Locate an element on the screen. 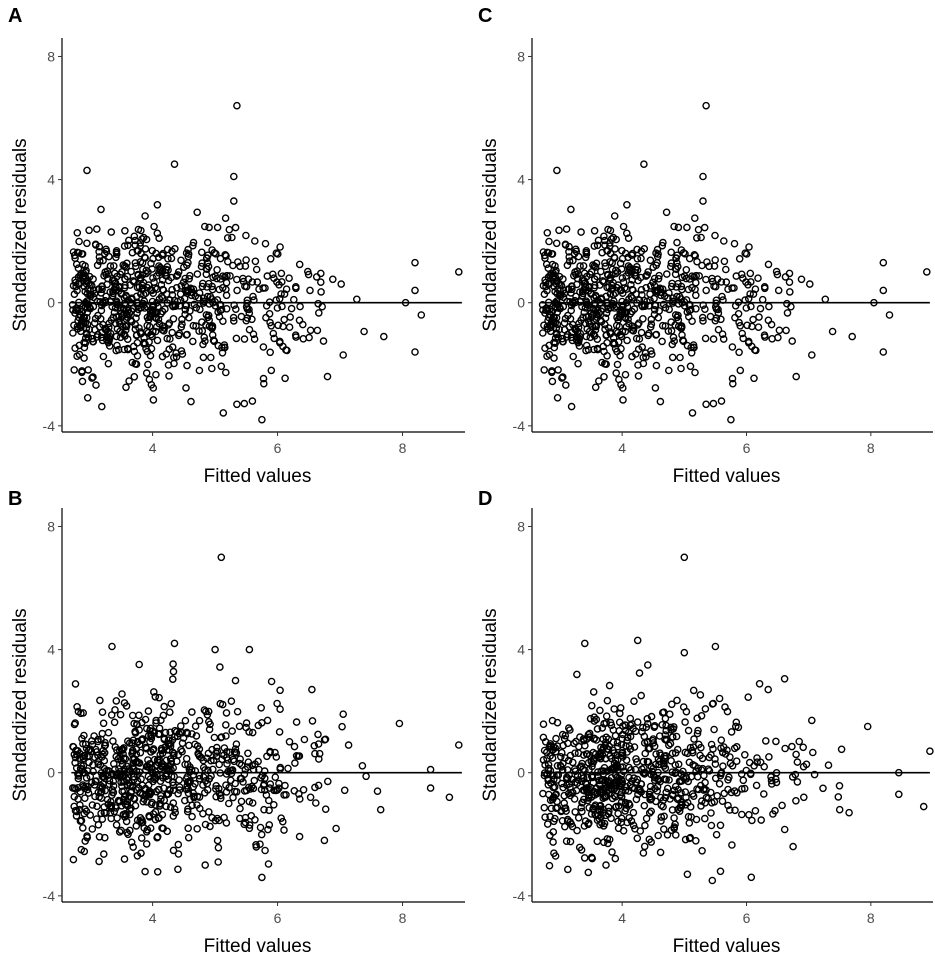  y-tick-label: 8 is located at coordinates (51, 56).